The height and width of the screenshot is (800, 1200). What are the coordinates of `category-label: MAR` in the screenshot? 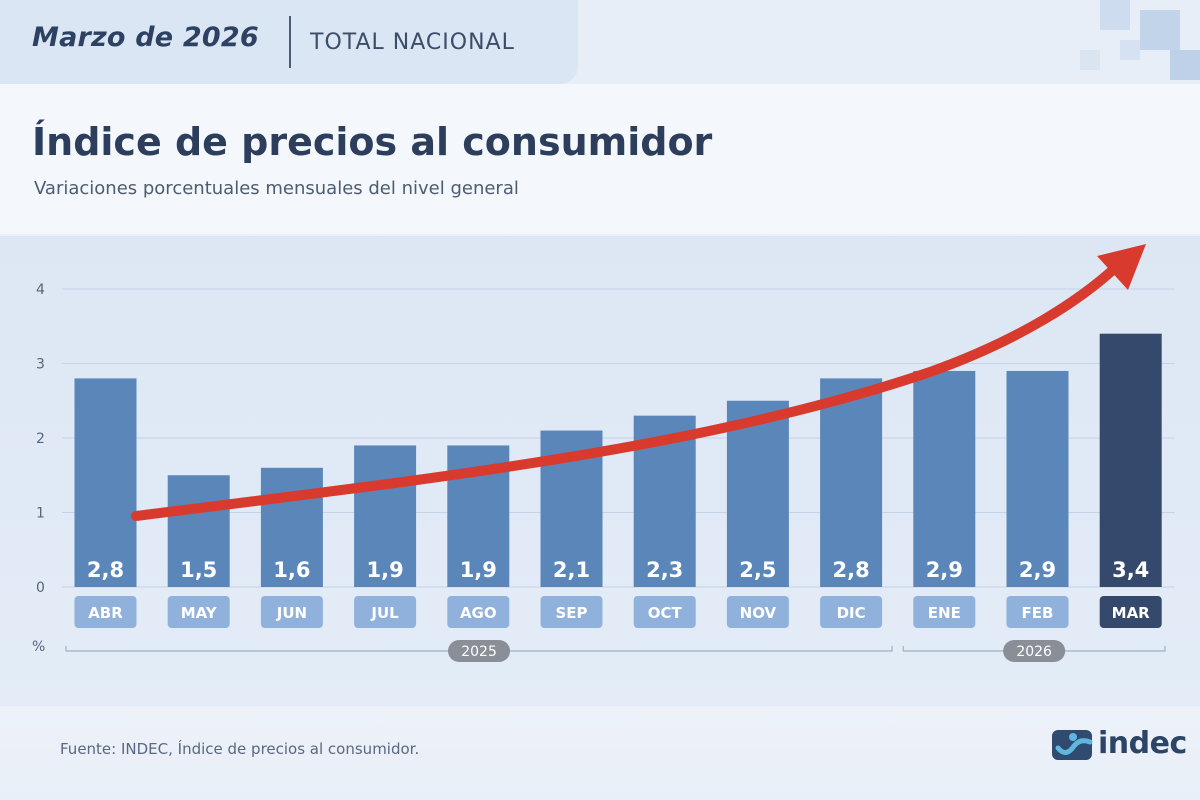 It's located at (1131, 613).